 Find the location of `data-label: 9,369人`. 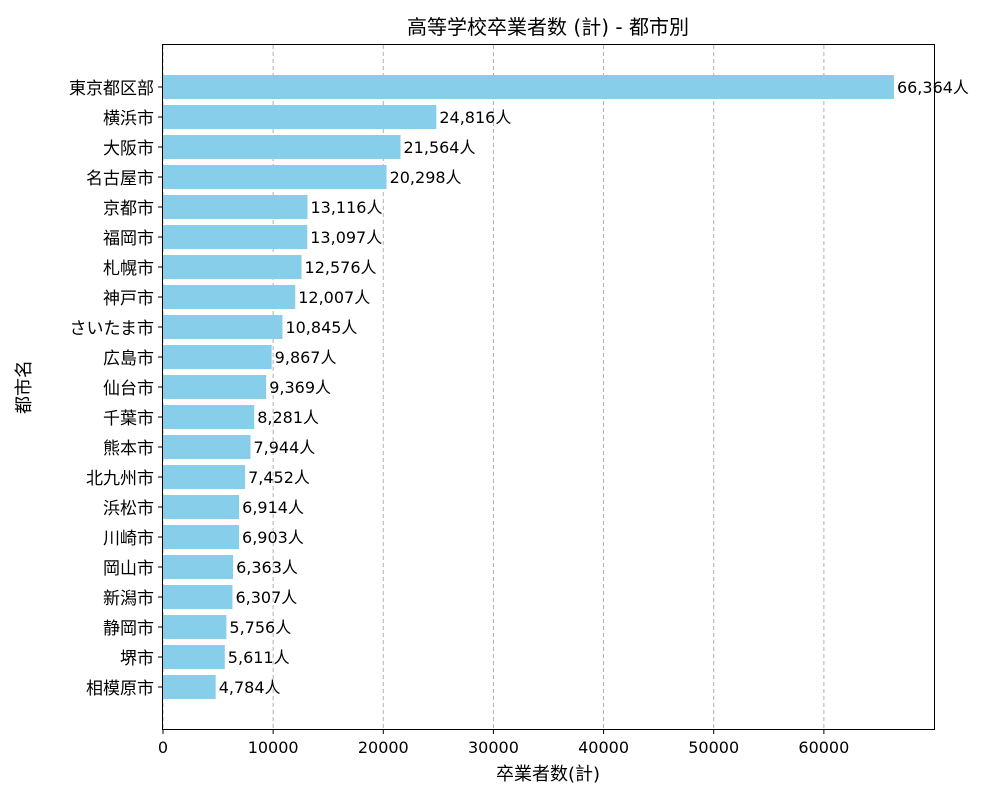

data-label: 9,369人 is located at coordinates (300, 387).